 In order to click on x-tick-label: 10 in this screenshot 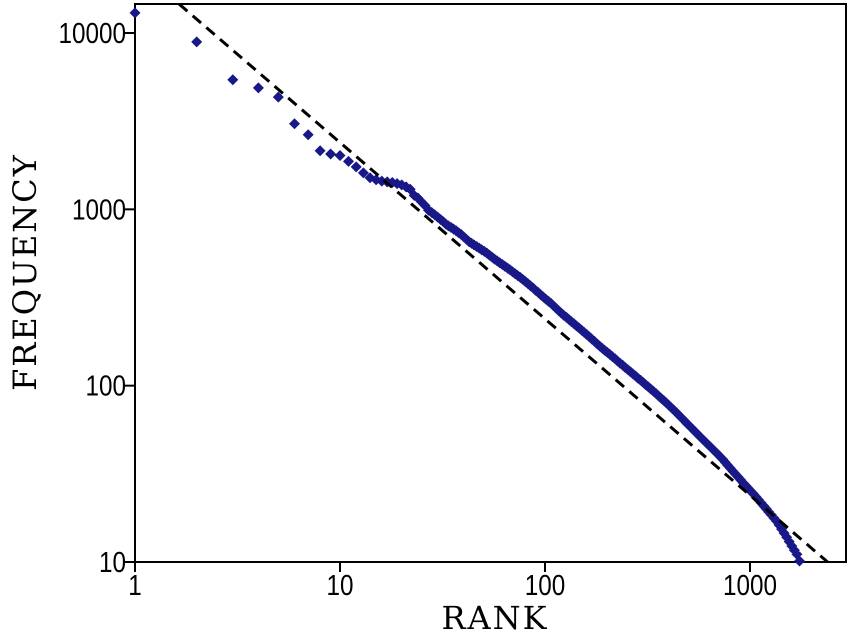, I will do `click(340, 586)`.